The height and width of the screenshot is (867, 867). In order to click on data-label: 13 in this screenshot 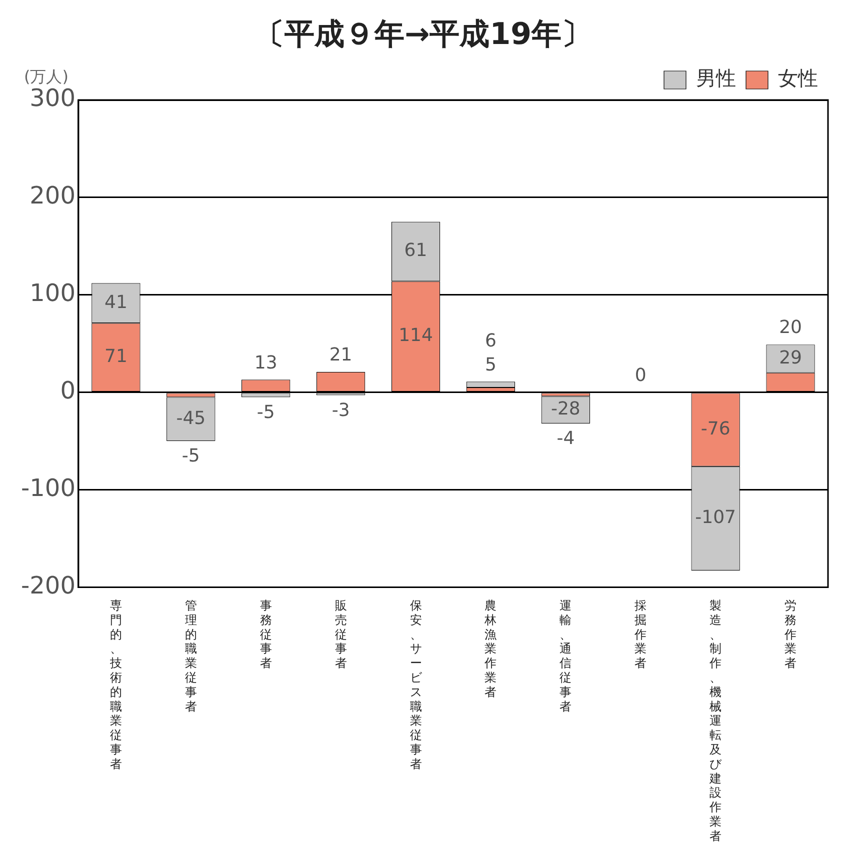, I will do `click(266, 363)`.